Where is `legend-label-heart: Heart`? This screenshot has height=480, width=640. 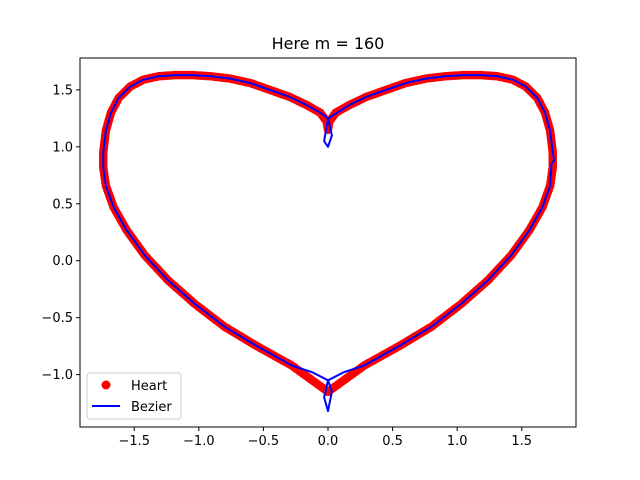 legend-label-heart: Heart is located at coordinates (149, 386).